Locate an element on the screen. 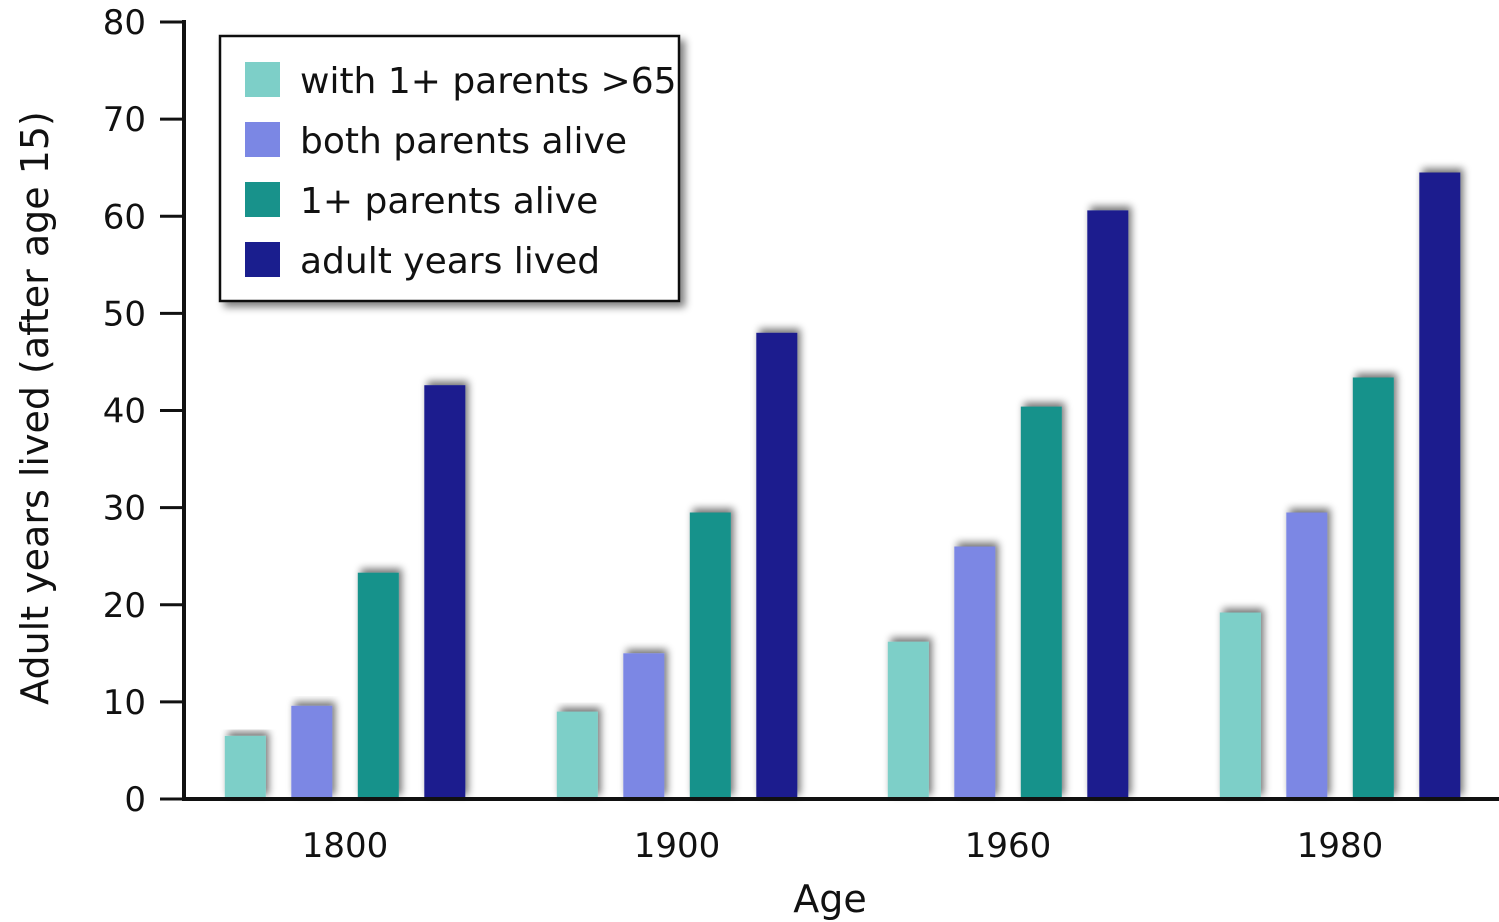  y-tick-label: 30 is located at coordinates (124, 509).